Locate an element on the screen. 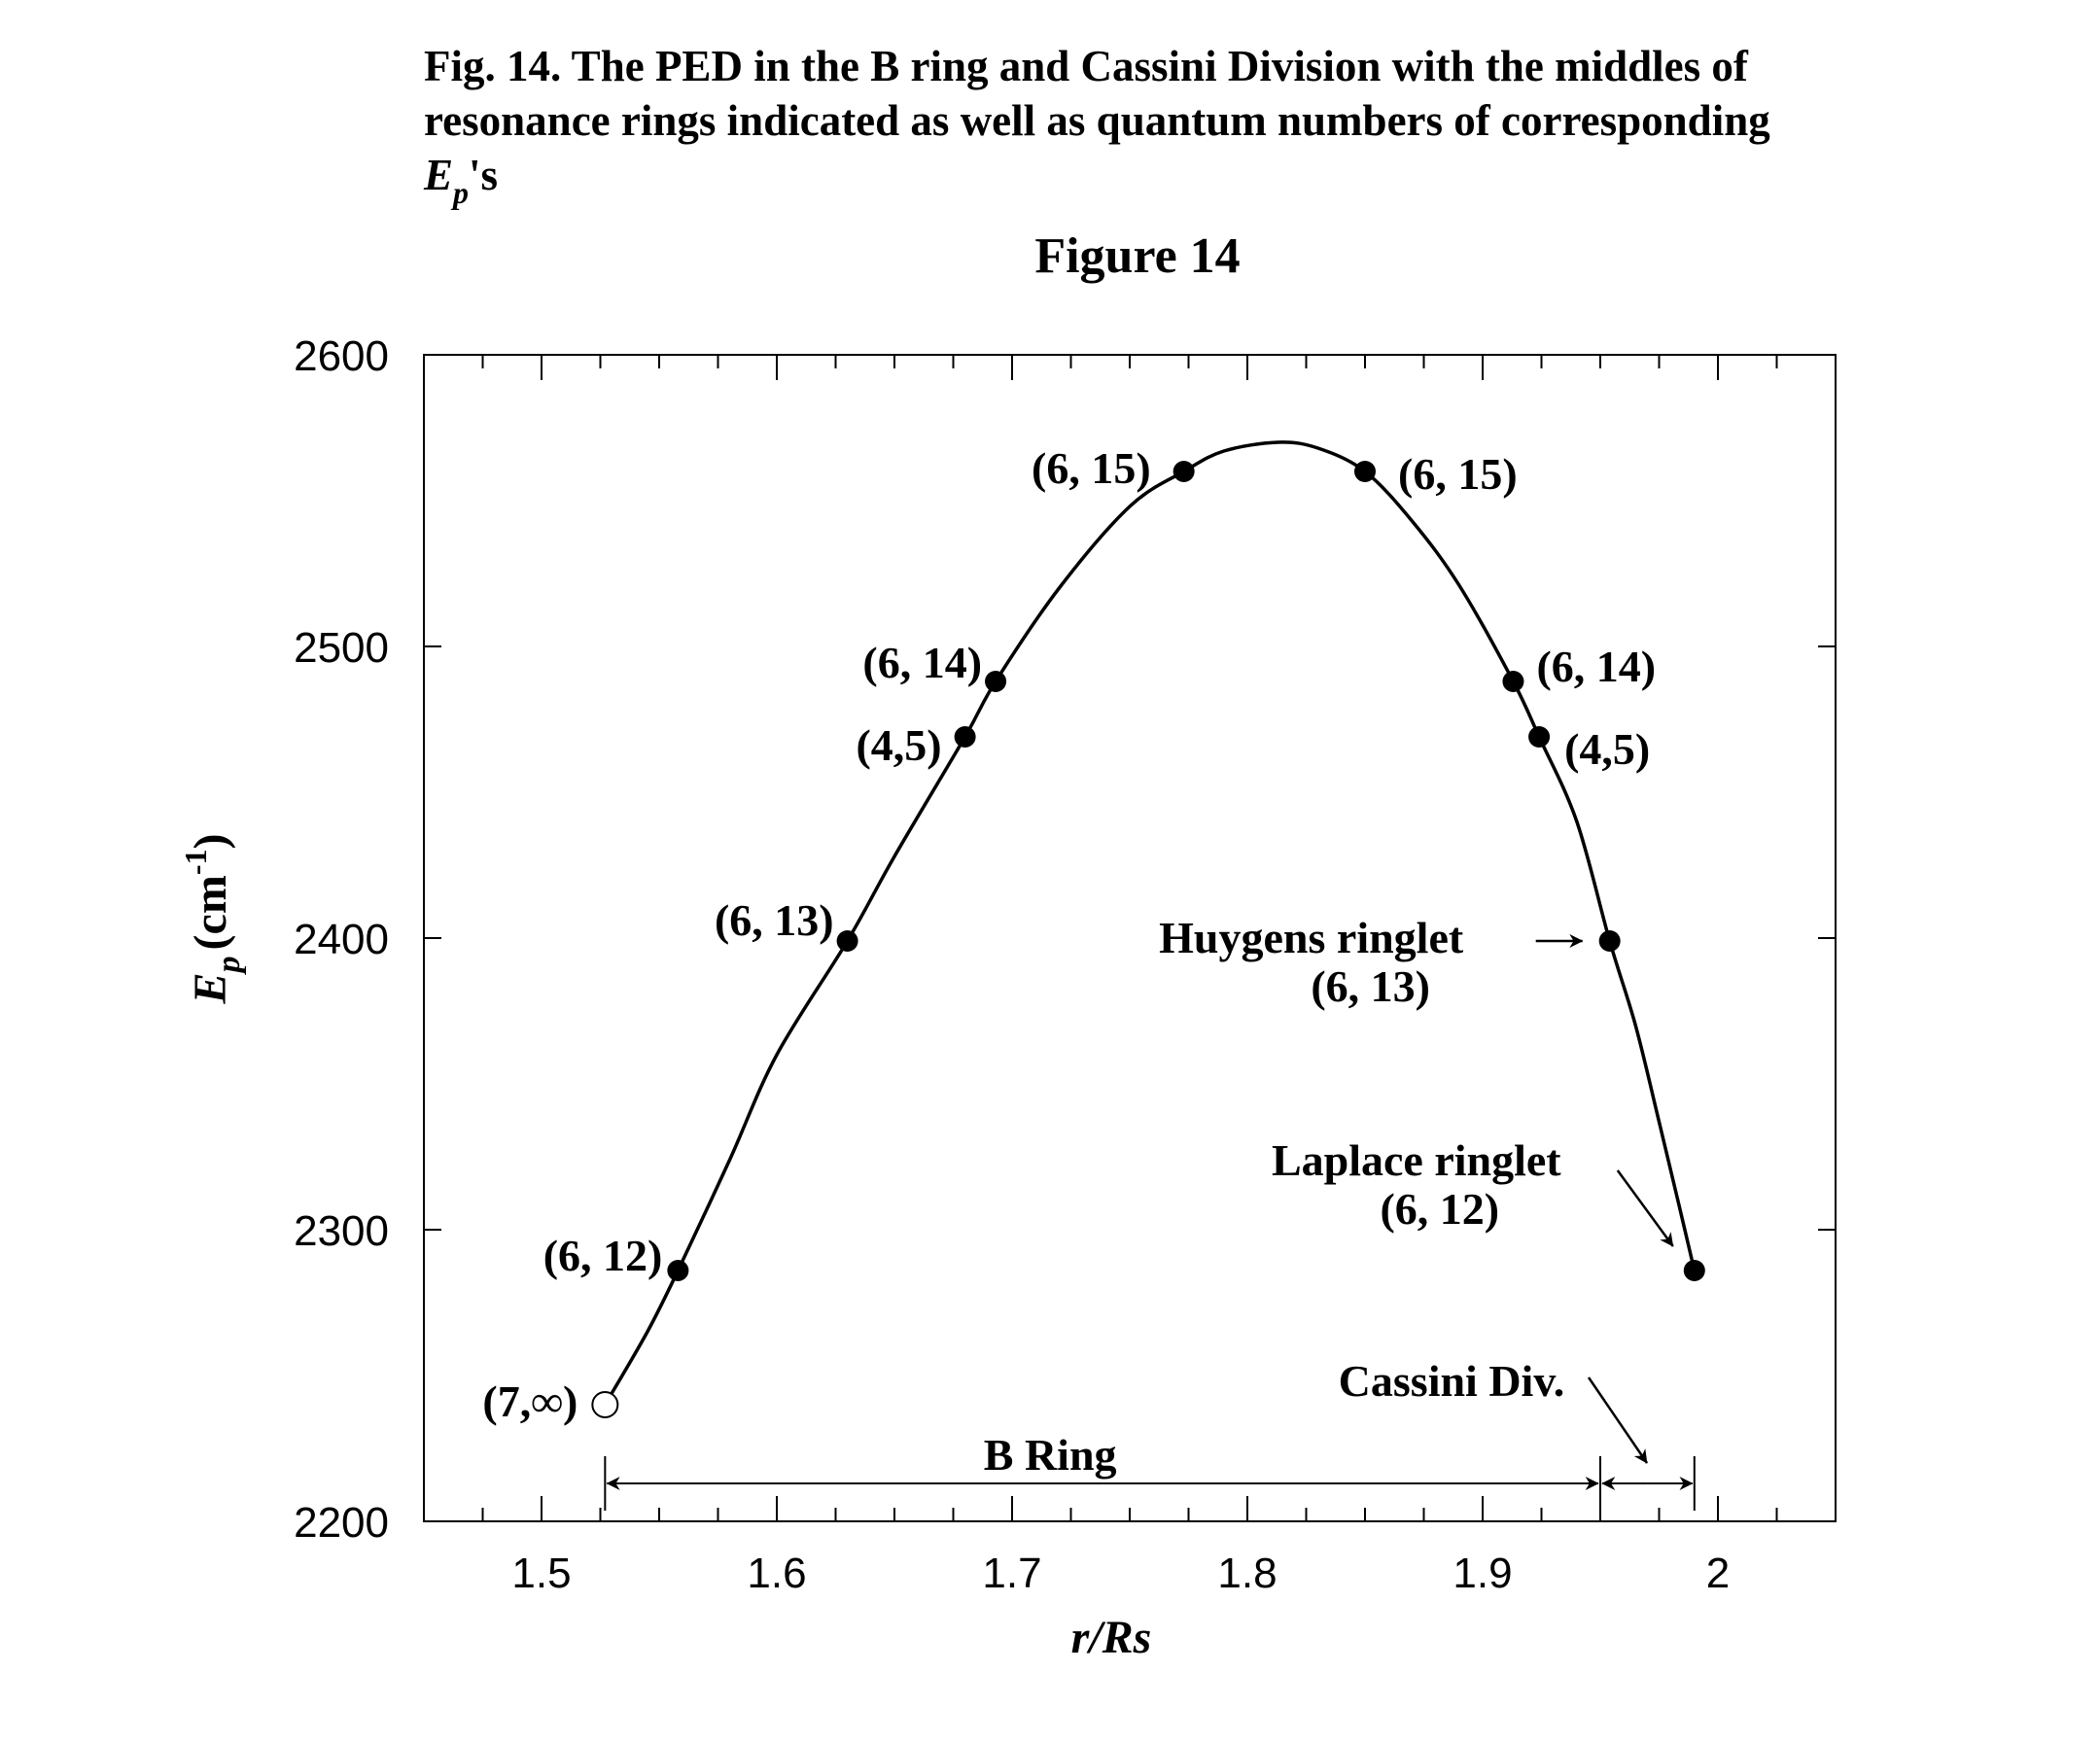 Image resolution: width=2100 pixels, height=1742 pixels. y-tick-label: 2600 is located at coordinates (341, 356).